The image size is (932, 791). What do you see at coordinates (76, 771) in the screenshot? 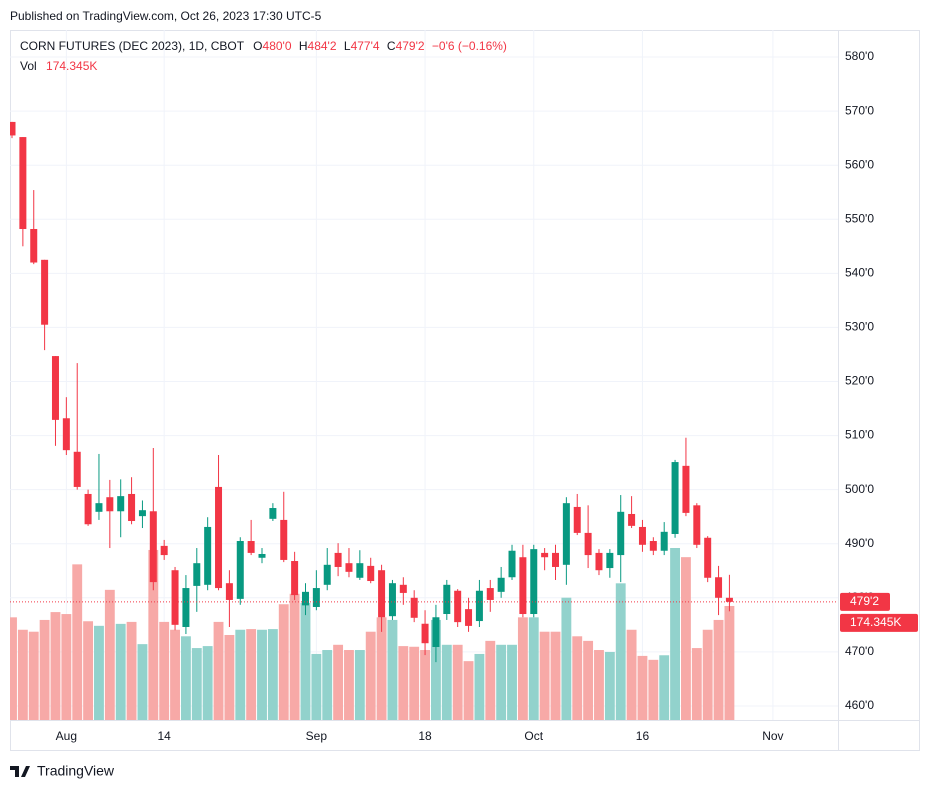
I see `brand-name: TradingView` at bounding box center [76, 771].